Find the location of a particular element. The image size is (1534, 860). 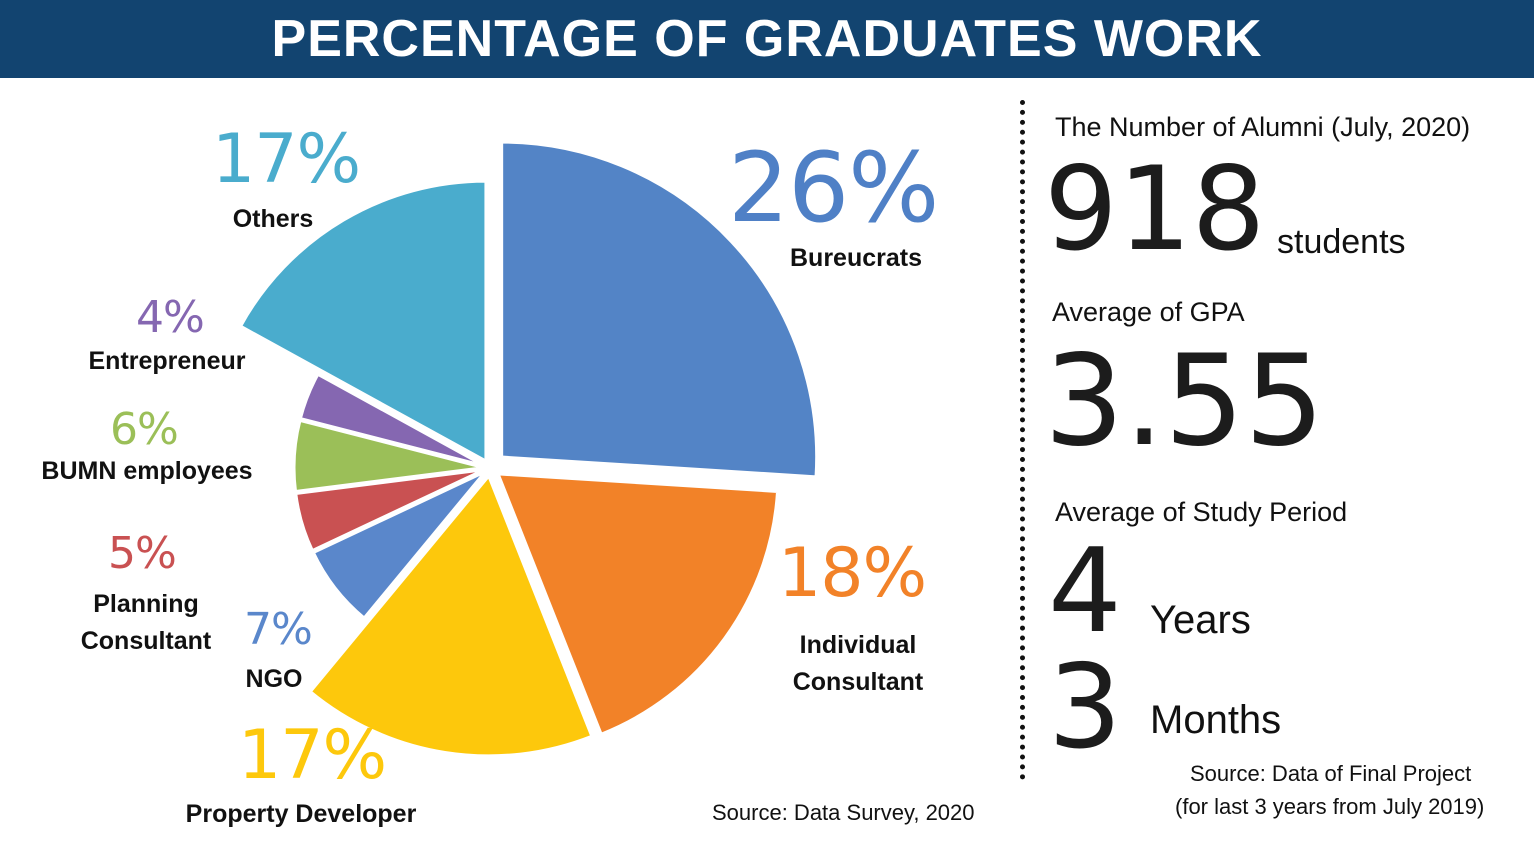

stats-source-line1: Source: Data of Final Project is located at coordinates (1330, 774).